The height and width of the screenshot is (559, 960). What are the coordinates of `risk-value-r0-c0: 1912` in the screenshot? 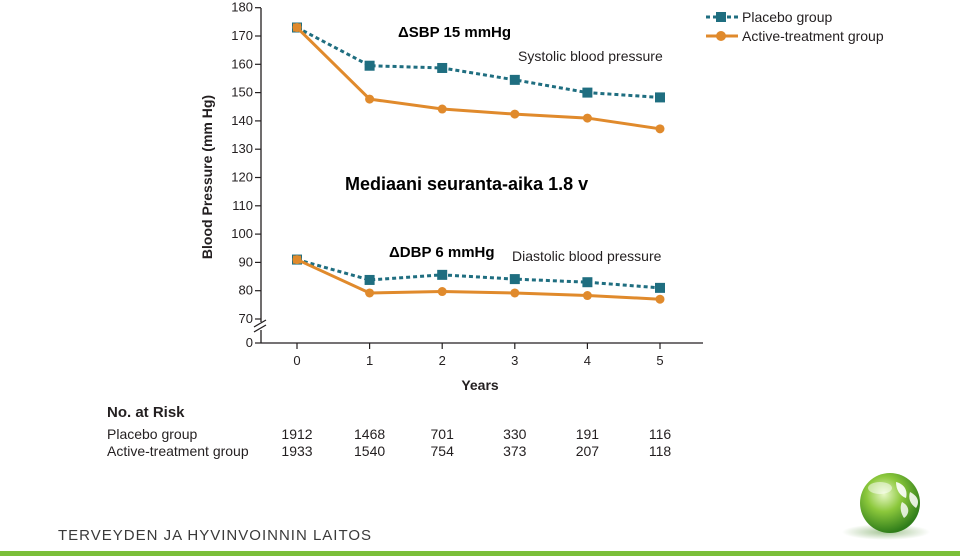 It's located at (297, 434).